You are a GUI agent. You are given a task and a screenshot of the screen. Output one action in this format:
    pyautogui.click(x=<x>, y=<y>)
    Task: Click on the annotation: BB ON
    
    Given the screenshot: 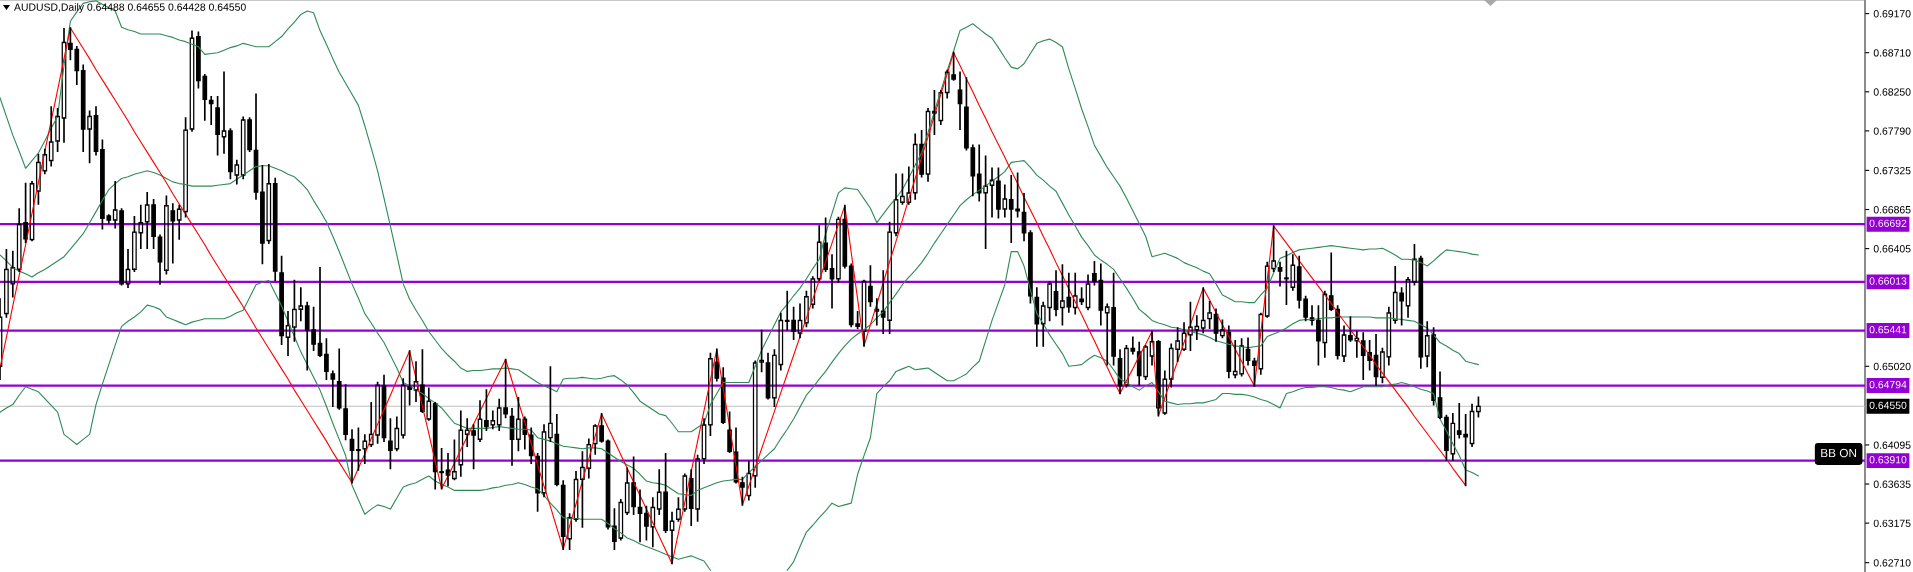 What is the action you would take?
    pyautogui.click(x=1839, y=453)
    